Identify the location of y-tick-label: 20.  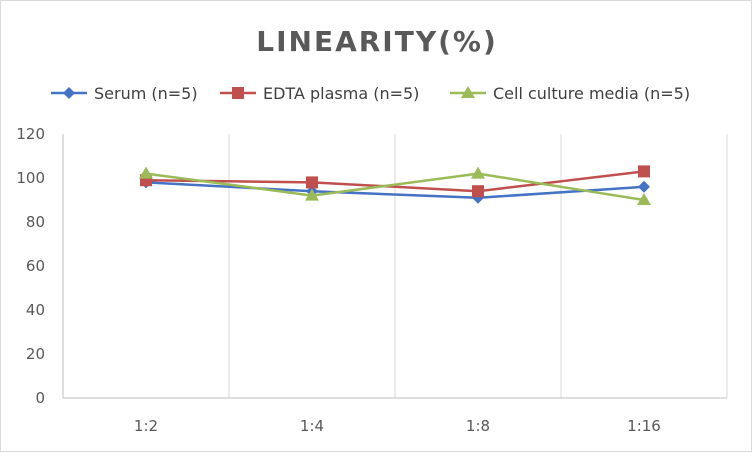
(35, 354).